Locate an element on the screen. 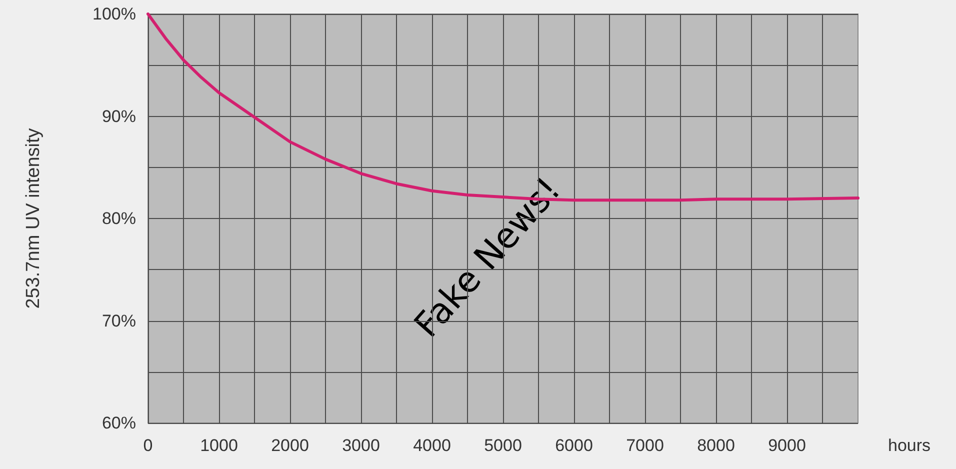  y-tick-label: 60% is located at coordinates (119, 423).